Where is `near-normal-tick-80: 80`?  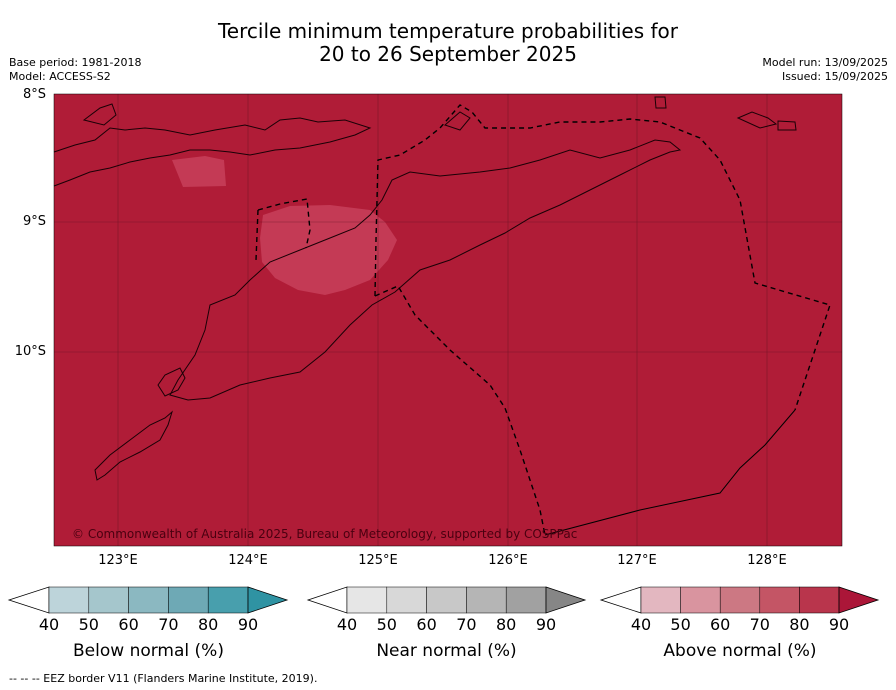
near-normal-tick-80: 80 is located at coordinates (506, 624).